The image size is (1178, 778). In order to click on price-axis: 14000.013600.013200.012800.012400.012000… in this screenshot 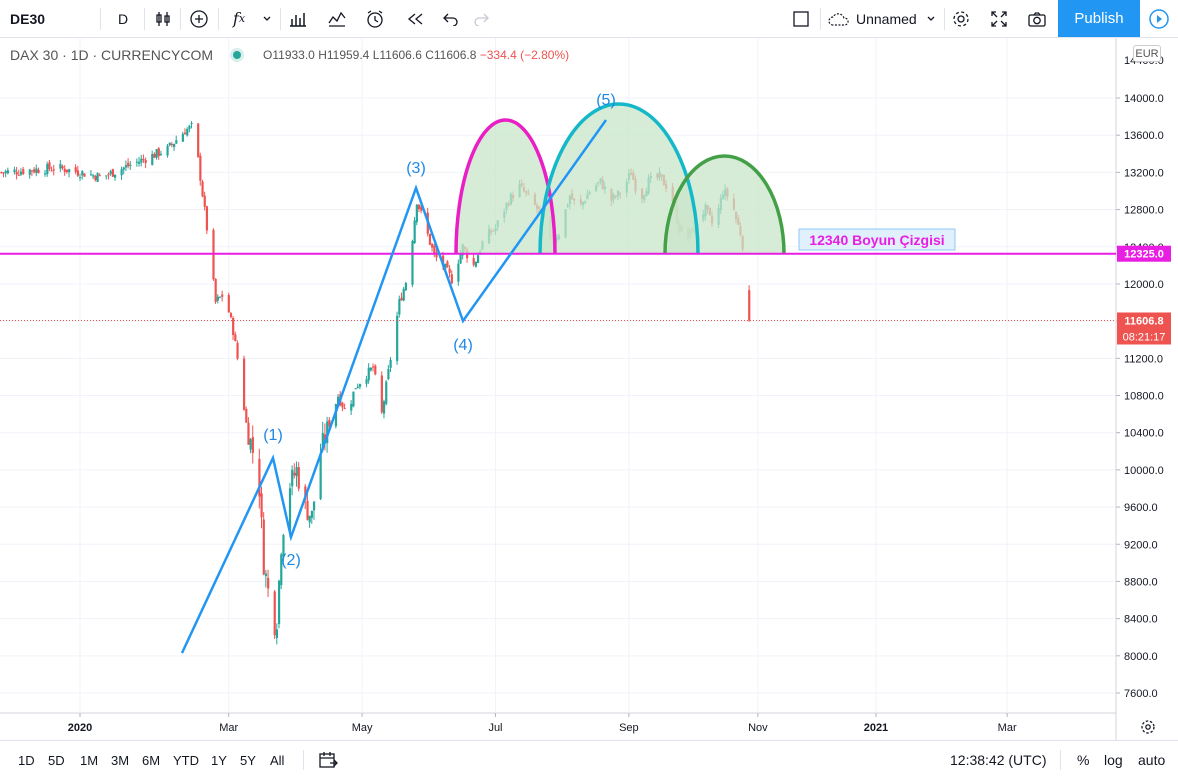, I will do `click(1140, 377)`.